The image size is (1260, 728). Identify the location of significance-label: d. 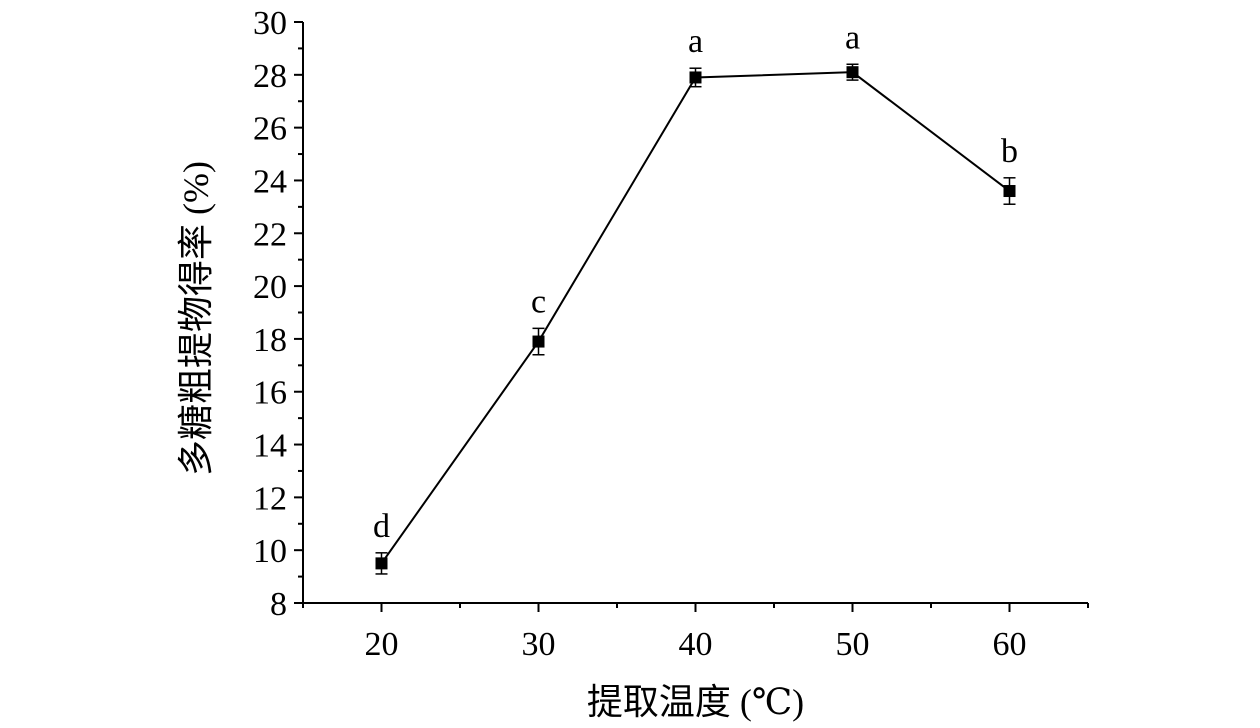
(381, 526).